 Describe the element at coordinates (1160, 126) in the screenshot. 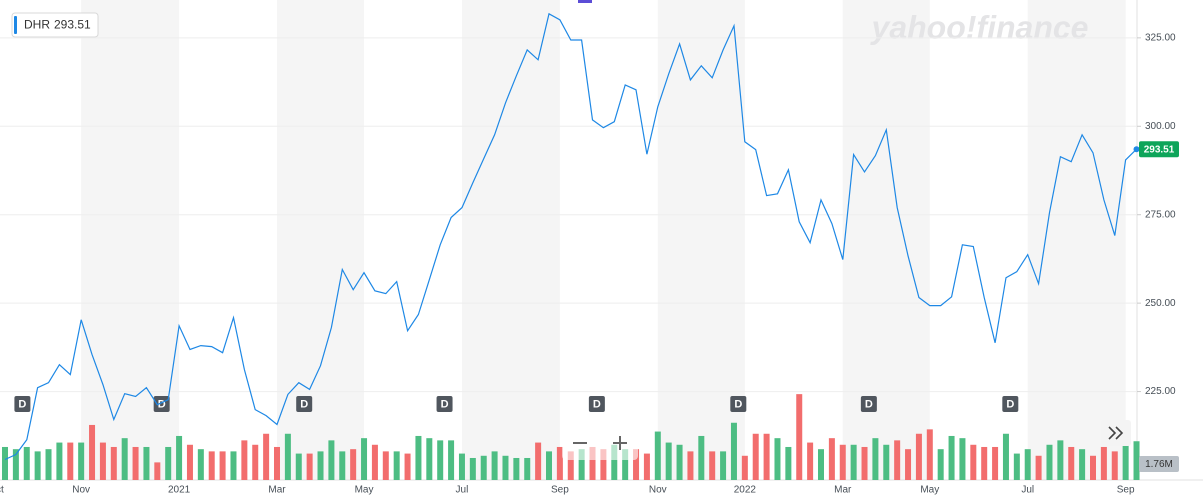

I see `y-tick-label: 300.00` at that location.